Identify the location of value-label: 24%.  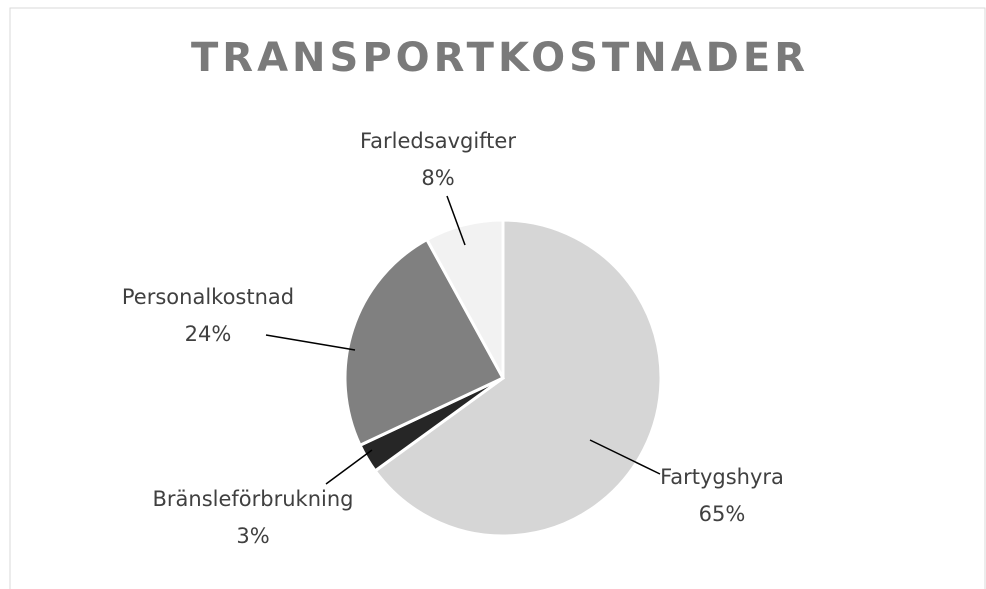
(208, 334).